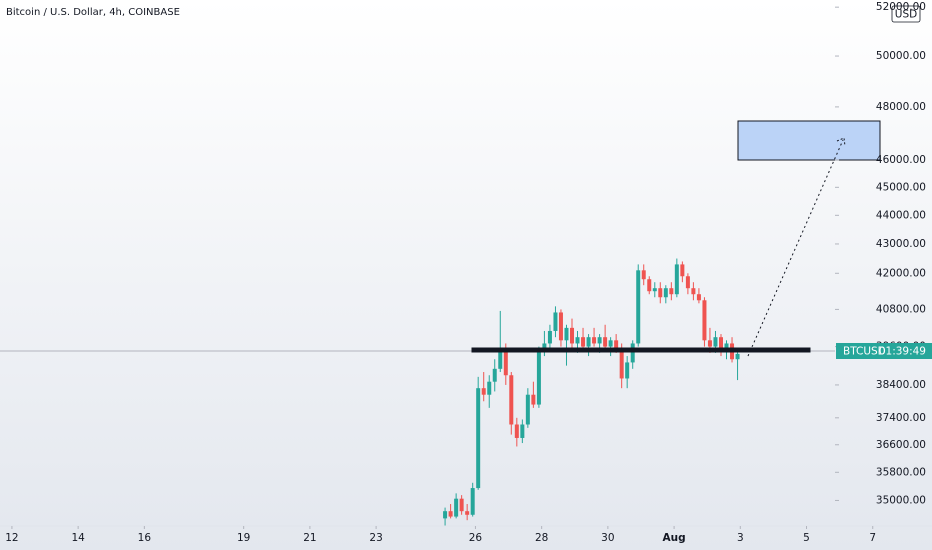 This screenshot has width=932, height=550. I want to click on chart-title: Bitcoin / U.S. Dollar, 4h, COINBASE, so click(93, 12).